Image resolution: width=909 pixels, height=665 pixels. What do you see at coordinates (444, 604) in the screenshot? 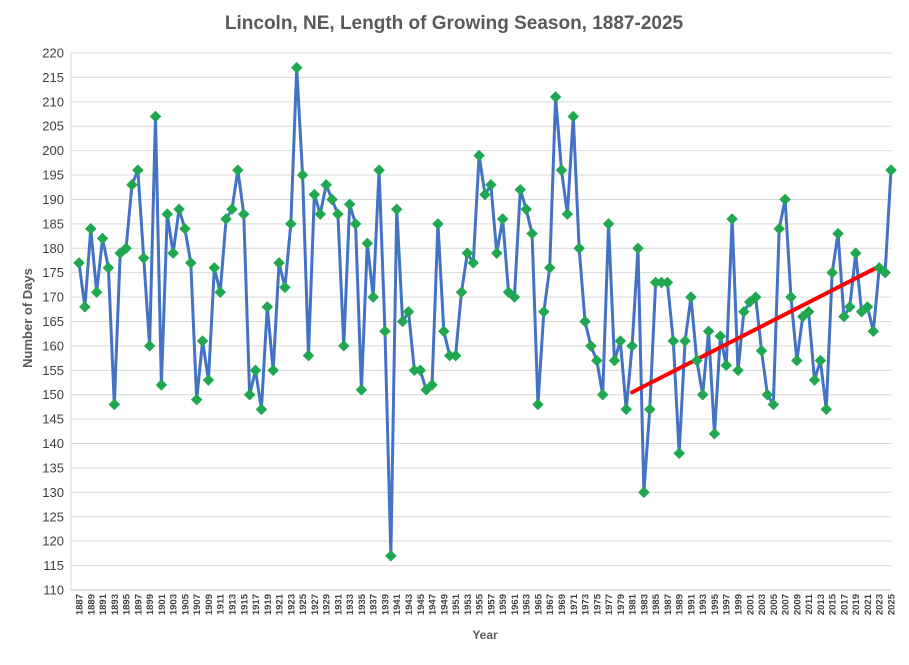
I see `x-tick-label: 1949` at bounding box center [444, 604].